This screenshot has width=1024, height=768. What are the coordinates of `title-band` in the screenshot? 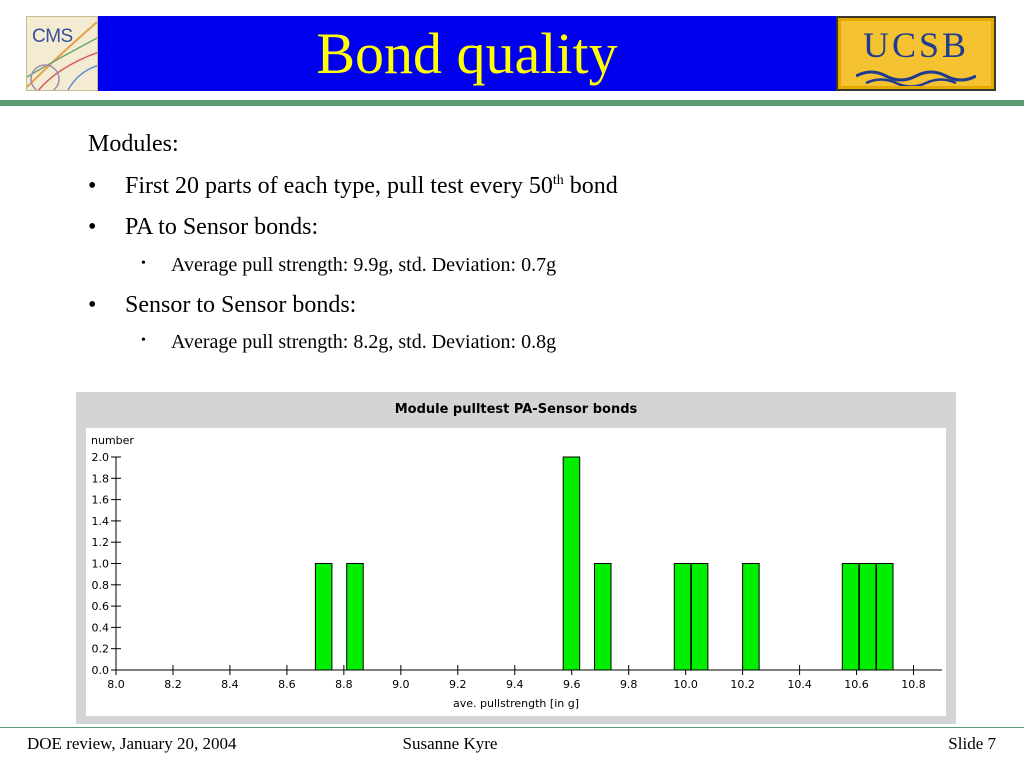 It's located at (467, 53).